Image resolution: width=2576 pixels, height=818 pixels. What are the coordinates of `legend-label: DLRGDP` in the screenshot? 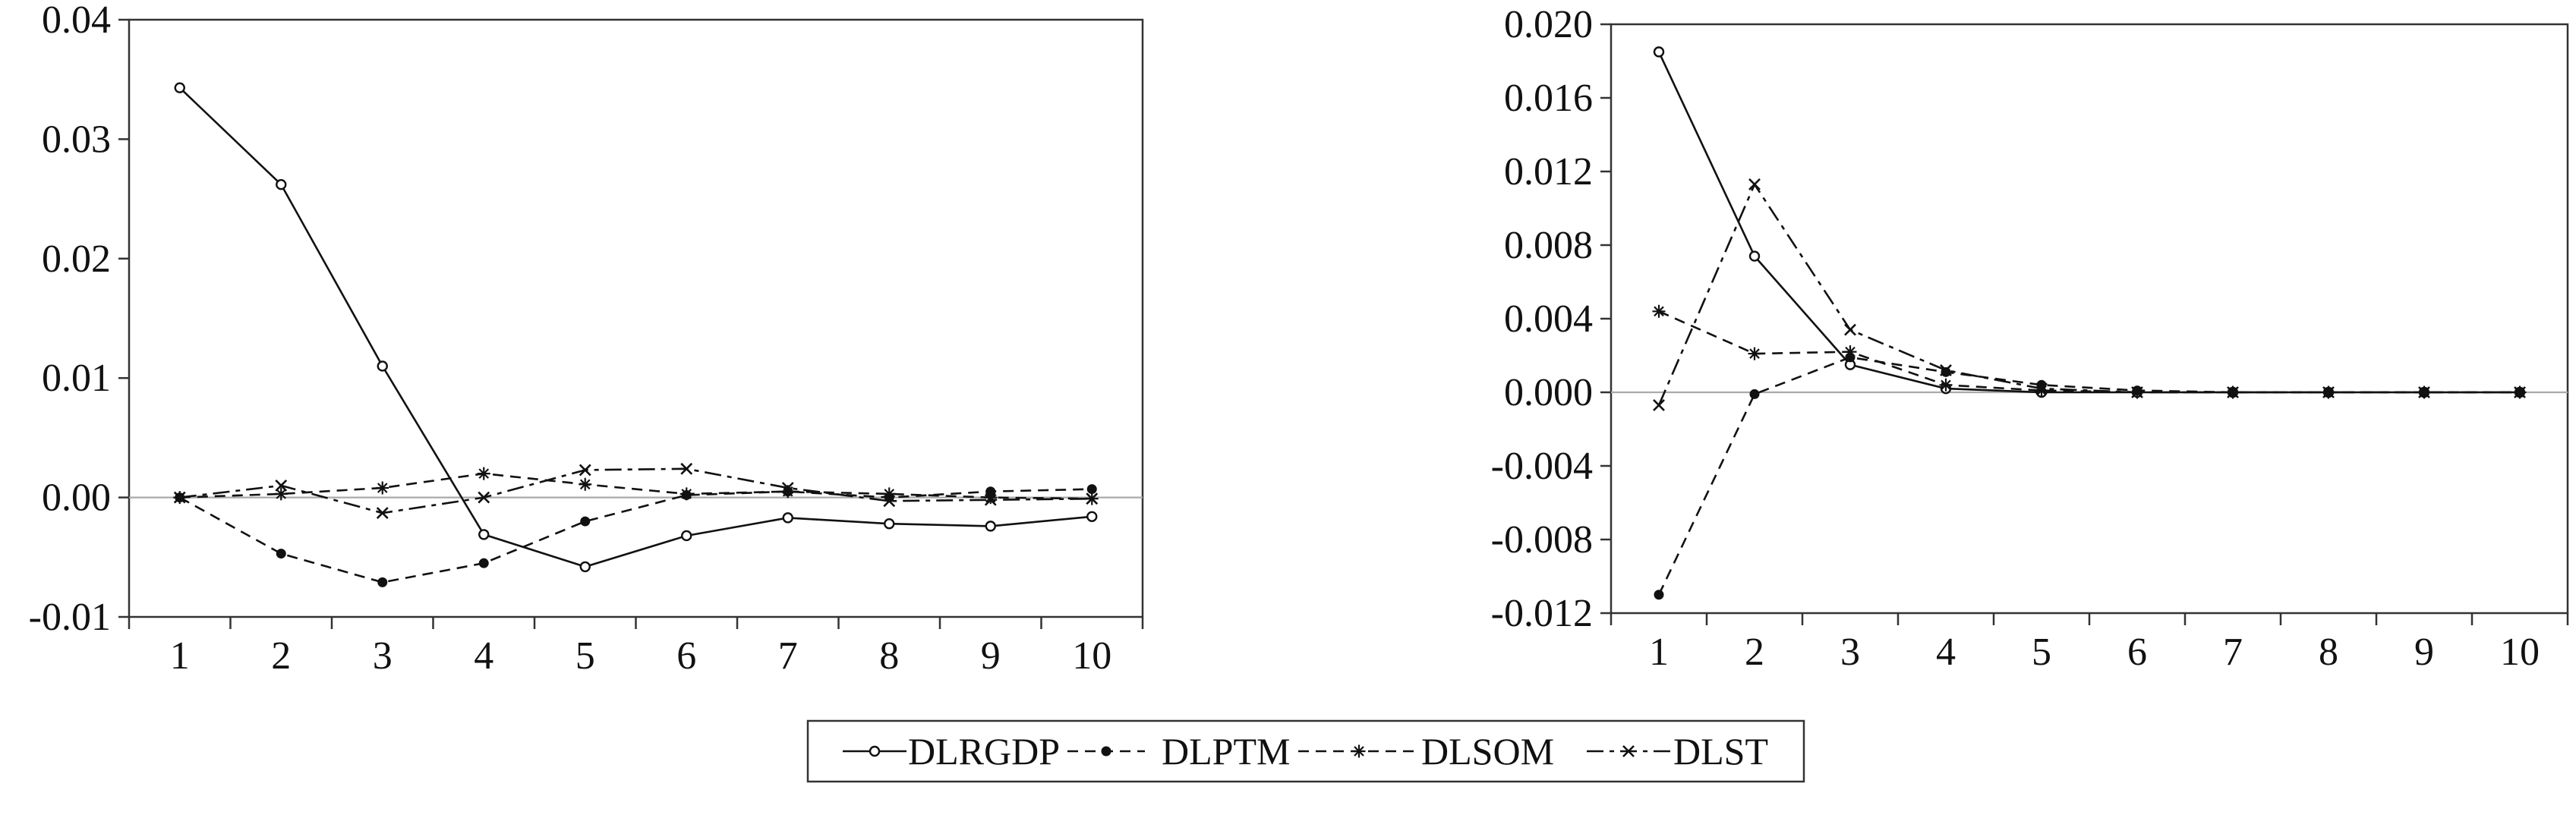 It's located at (984, 751).